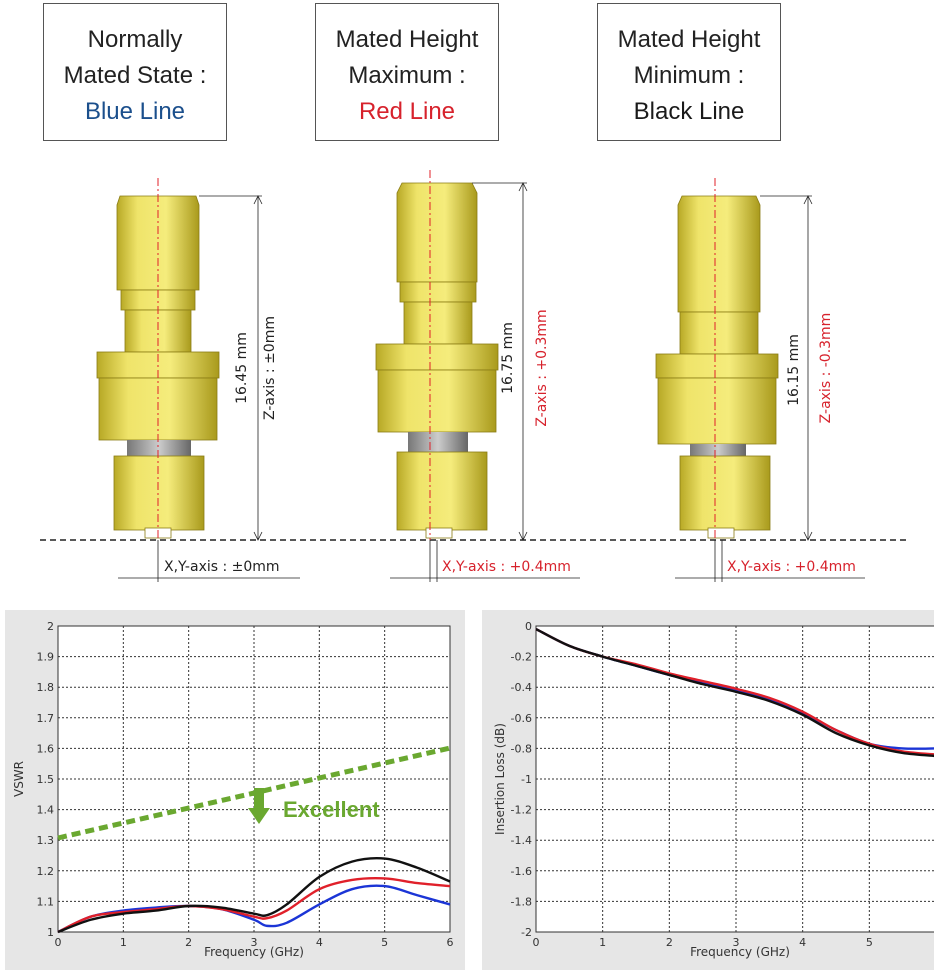  What do you see at coordinates (242, 368) in the screenshot?
I see `height-label-normal: 16.45 mm` at bounding box center [242, 368].